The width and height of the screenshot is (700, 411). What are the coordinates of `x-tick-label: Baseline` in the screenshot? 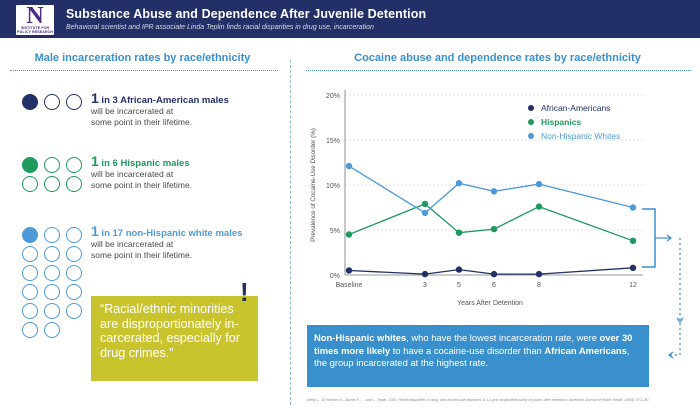 It's located at (349, 285).